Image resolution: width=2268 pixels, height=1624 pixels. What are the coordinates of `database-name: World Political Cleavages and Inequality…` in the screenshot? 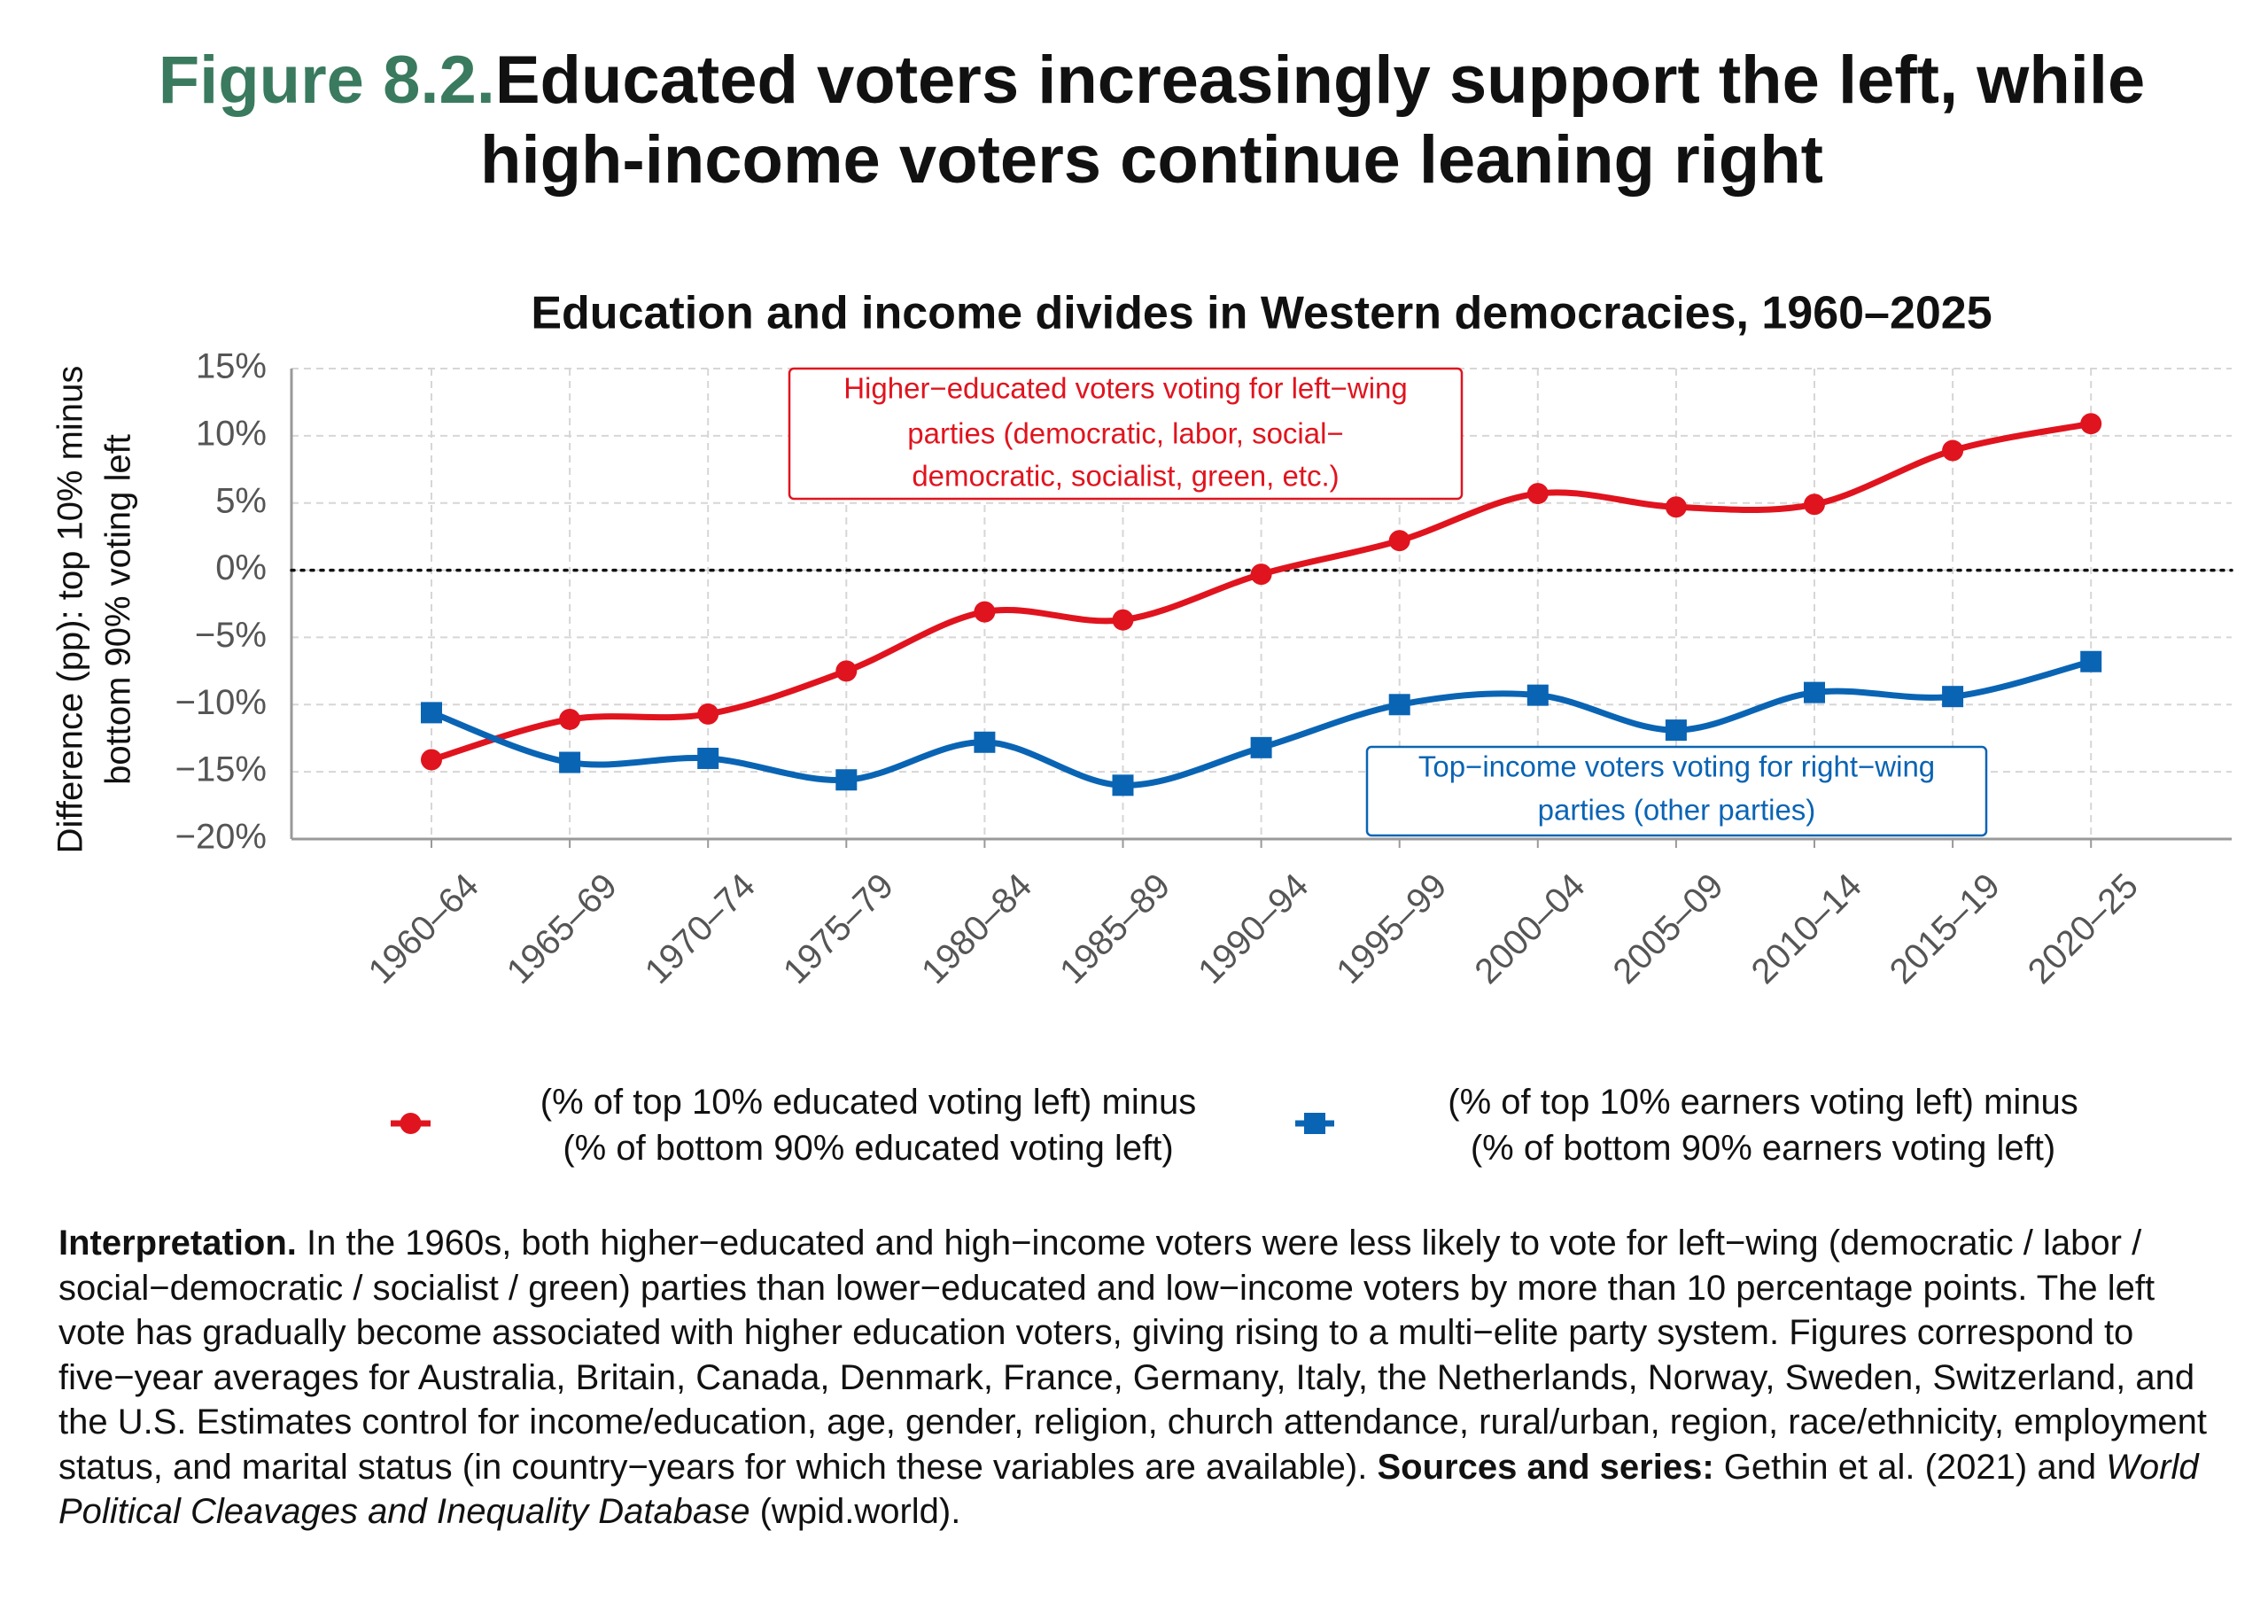 It's located at (1128, 1490).